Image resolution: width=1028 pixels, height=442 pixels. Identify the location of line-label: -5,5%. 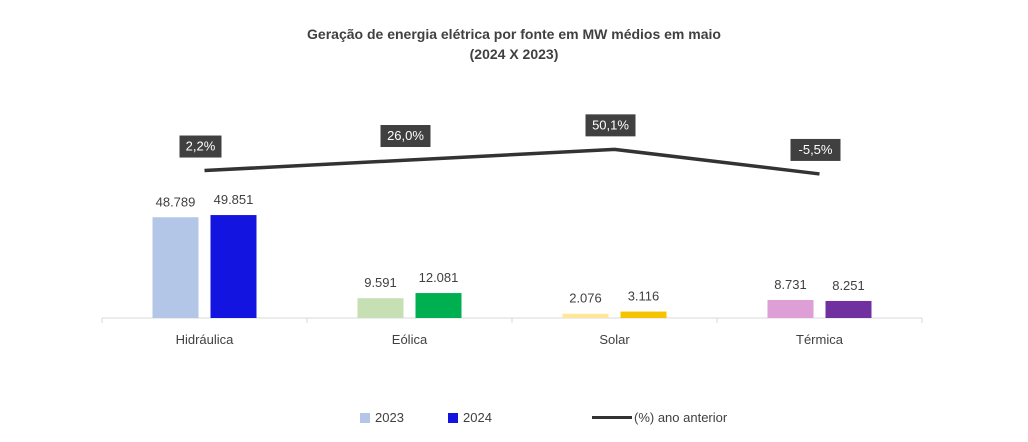
(816, 149).